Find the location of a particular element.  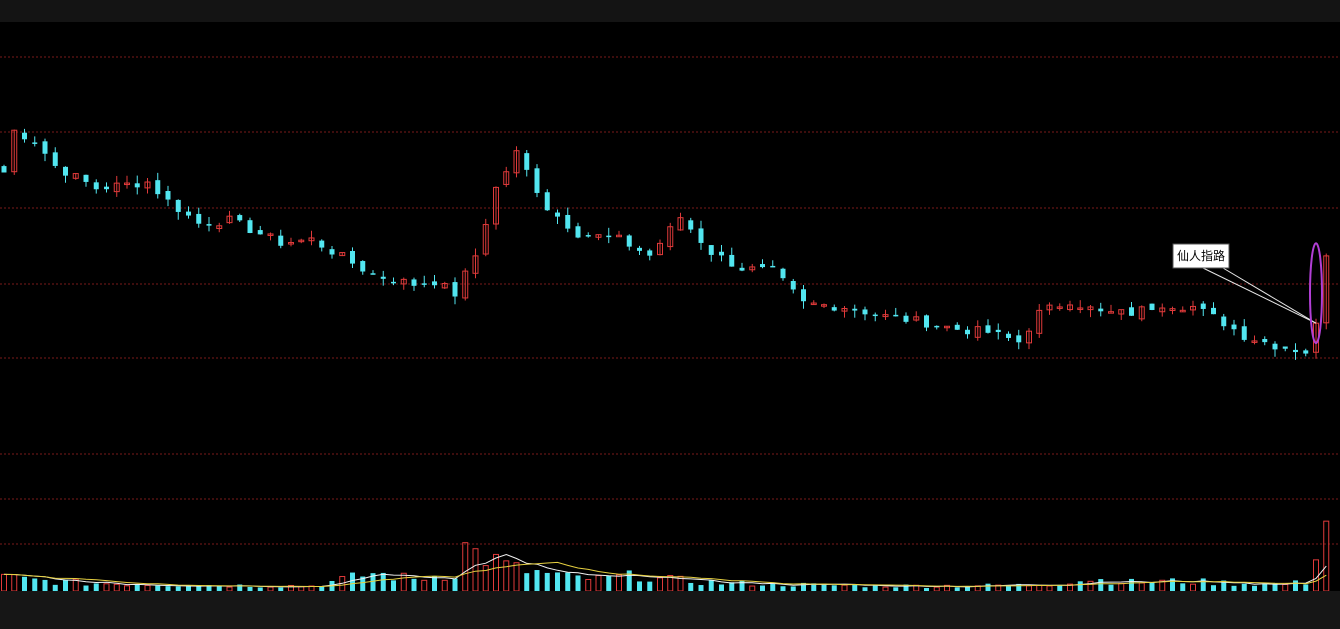

annotation-label-box is located at coordinates (1201, 256).